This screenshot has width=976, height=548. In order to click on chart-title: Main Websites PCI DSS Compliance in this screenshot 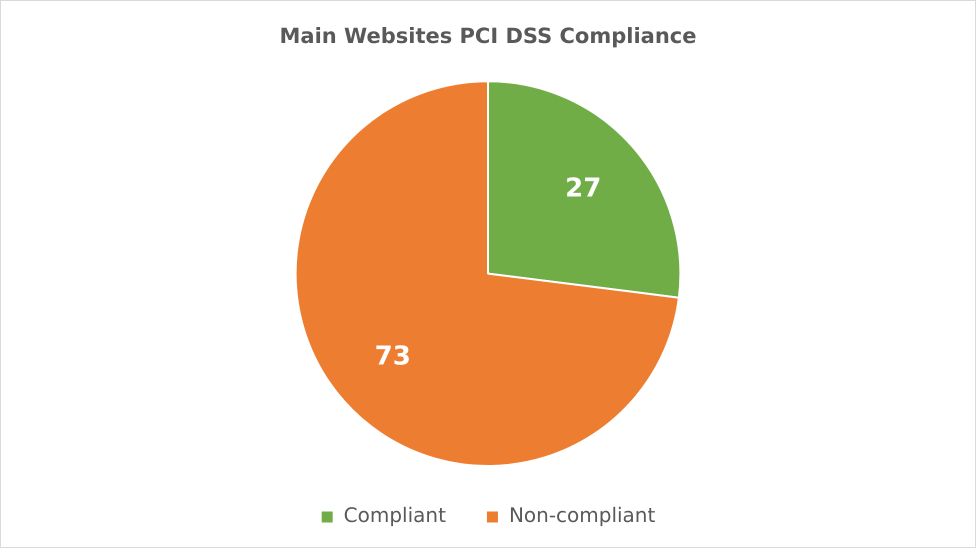, I will do `click(488, 36)`.